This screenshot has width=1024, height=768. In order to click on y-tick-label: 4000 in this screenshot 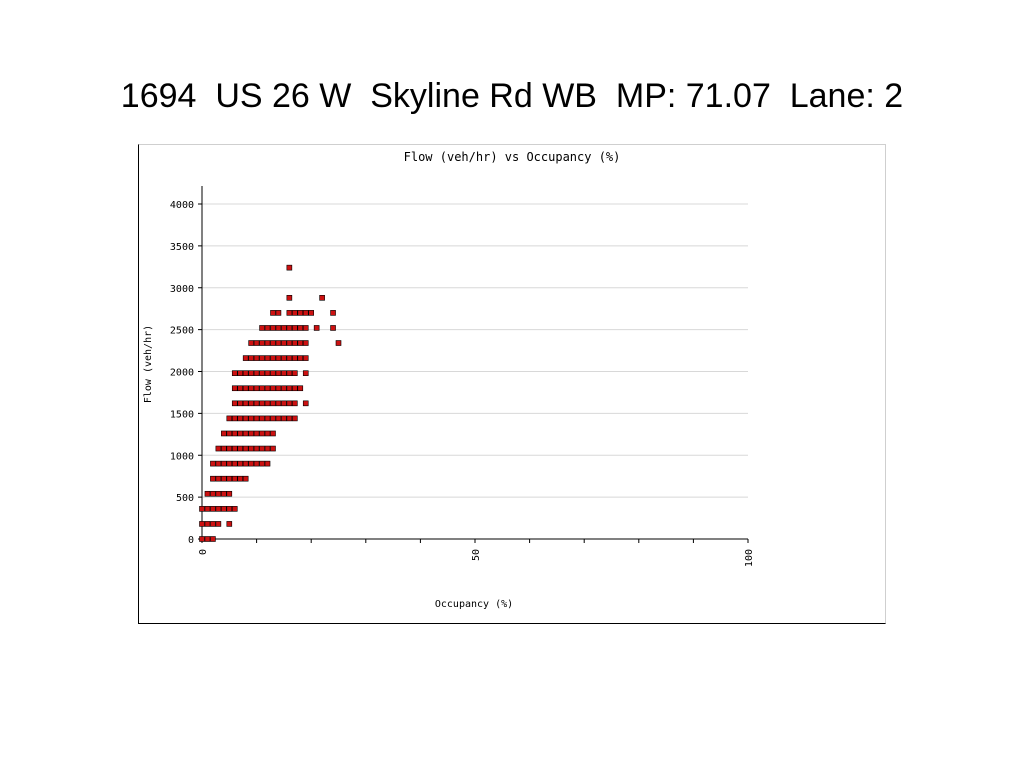, I will do `click(182, 205)`.